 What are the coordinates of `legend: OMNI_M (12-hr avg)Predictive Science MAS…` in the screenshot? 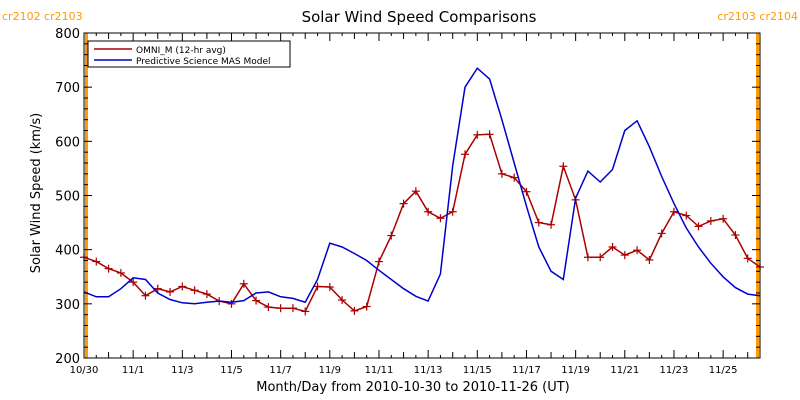 It's located at (189, 54).